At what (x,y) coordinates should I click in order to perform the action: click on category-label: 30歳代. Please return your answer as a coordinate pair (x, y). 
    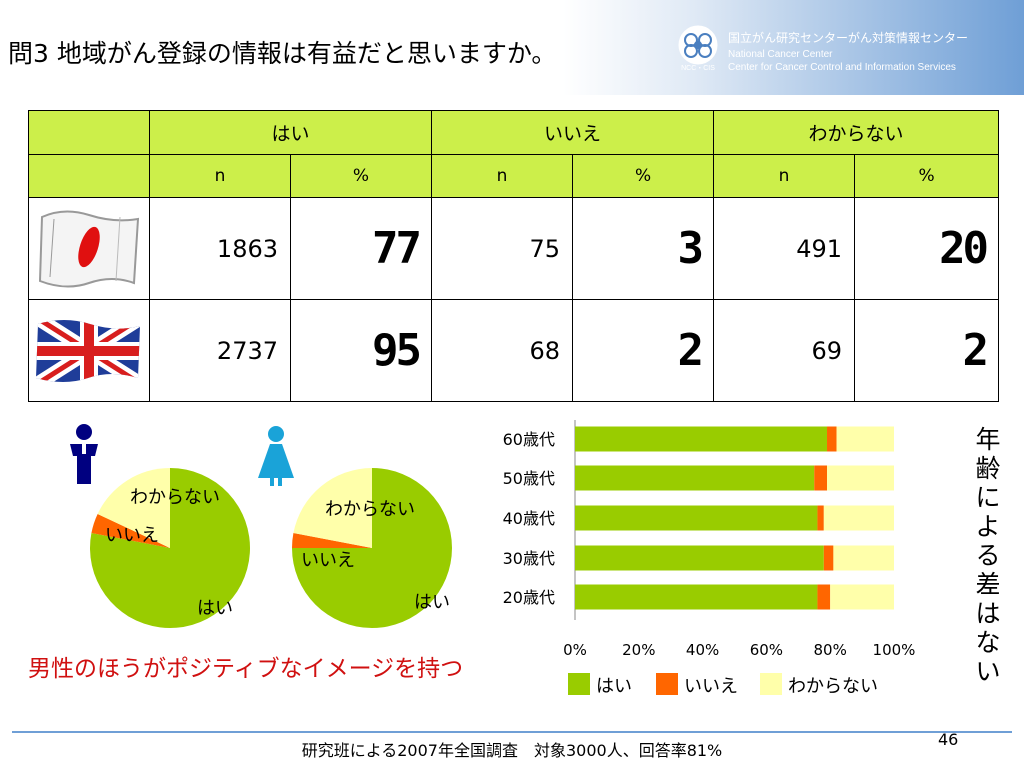
    Looking at the image, I should click on (529, 558).